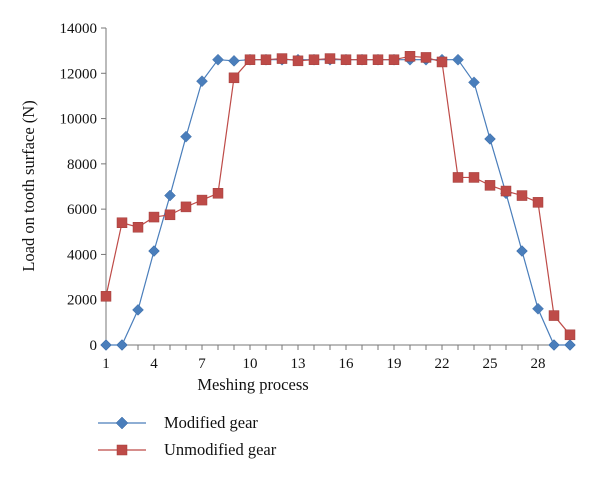 This screenshot has height=482, width=600. Describe the element at coordinates (202, 364) in the screenshot. I see `x-tick-label: 7` at that location.